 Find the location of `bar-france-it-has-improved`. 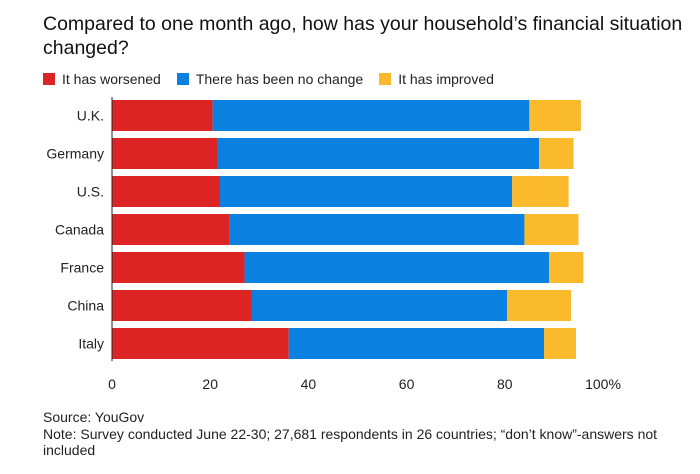

bar-france-it-has-improved is located at coordinates (566, 267).